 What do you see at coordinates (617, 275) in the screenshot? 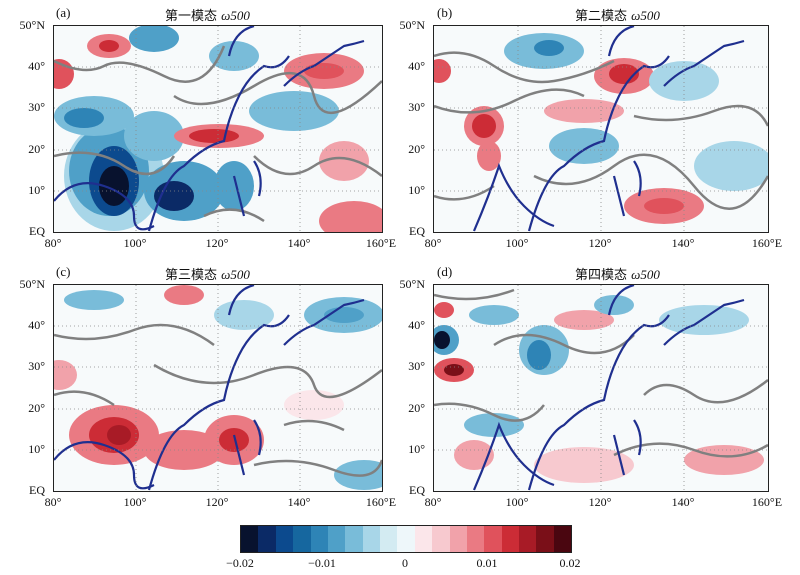
I see `panel-title: 第四模态 ω500` at bounding box center [617, 275].